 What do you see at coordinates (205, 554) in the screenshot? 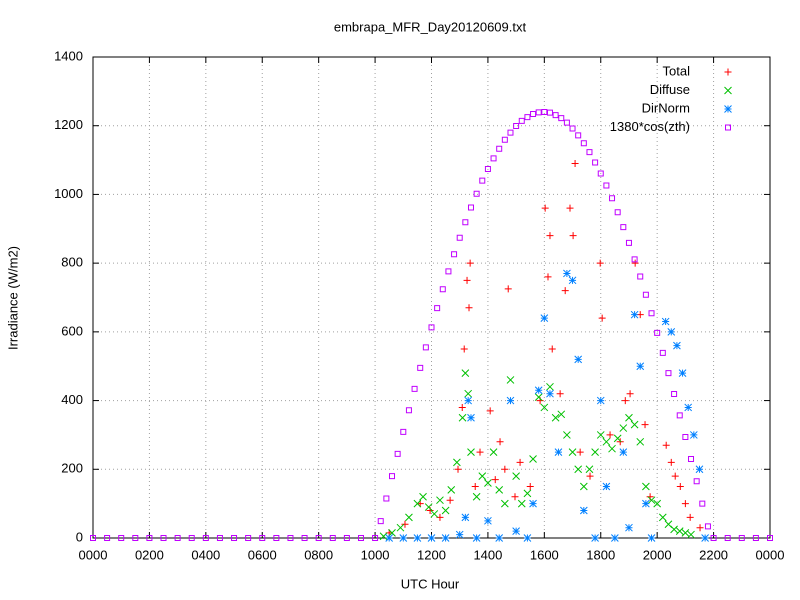
I see `x-tick-label: 0400` at bounding box center [205, 554].